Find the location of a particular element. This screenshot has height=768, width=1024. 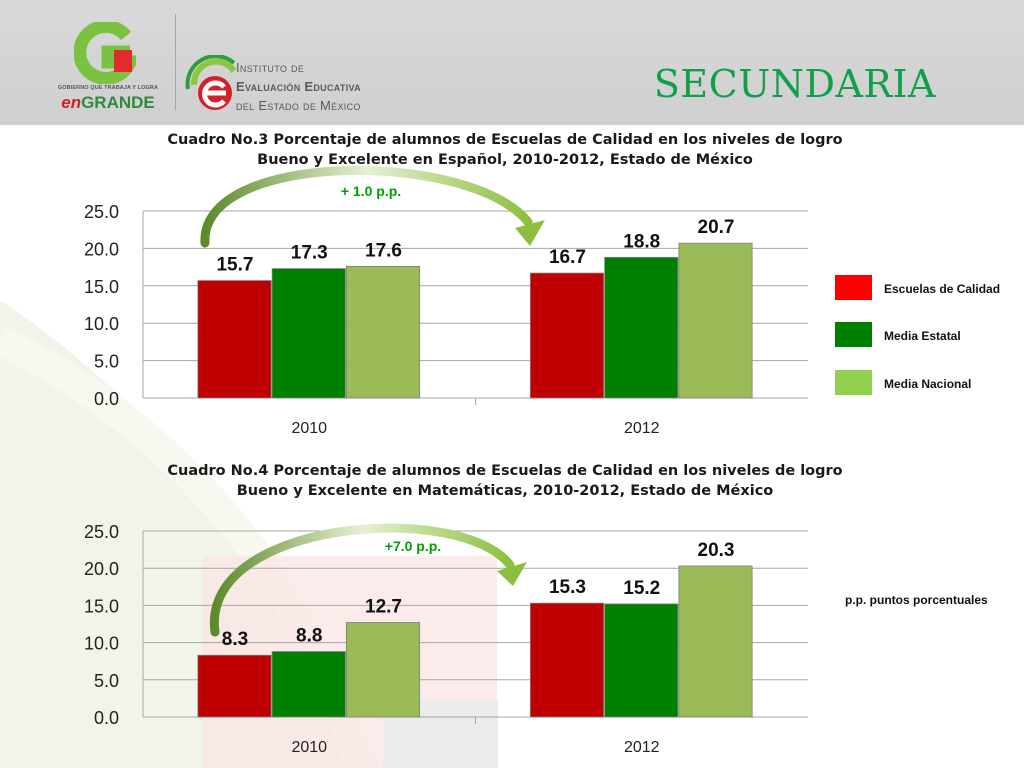

data-label: 20.3 is located at coordinates (716, 550).